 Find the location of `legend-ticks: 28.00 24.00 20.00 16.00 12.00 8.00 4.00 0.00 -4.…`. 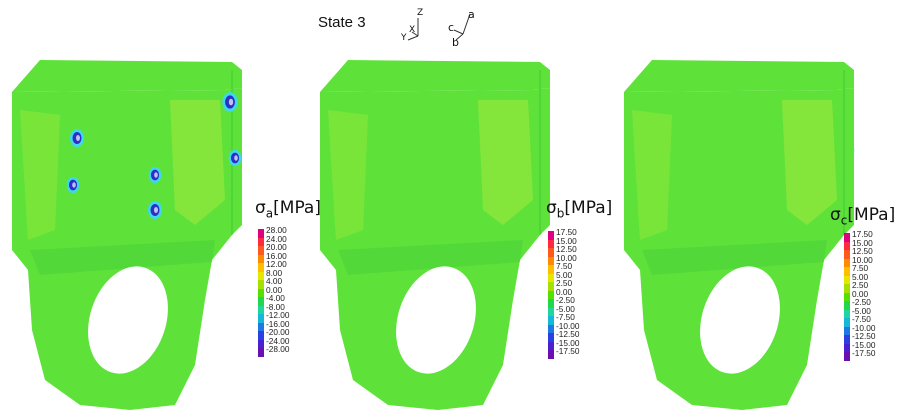

legend-ticks: 28.00 24.00 20.00 16.00 12.00 8.00 4.00 0.00 -4.… is located at coordinates (278, 290).